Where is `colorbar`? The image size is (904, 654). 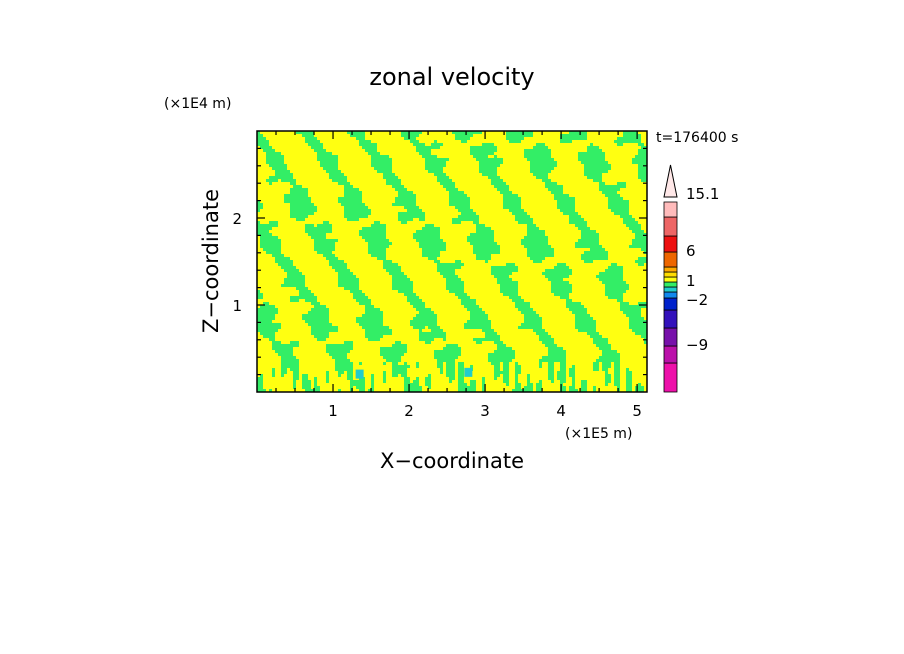
colorbar is located at coordinates (670, 278).